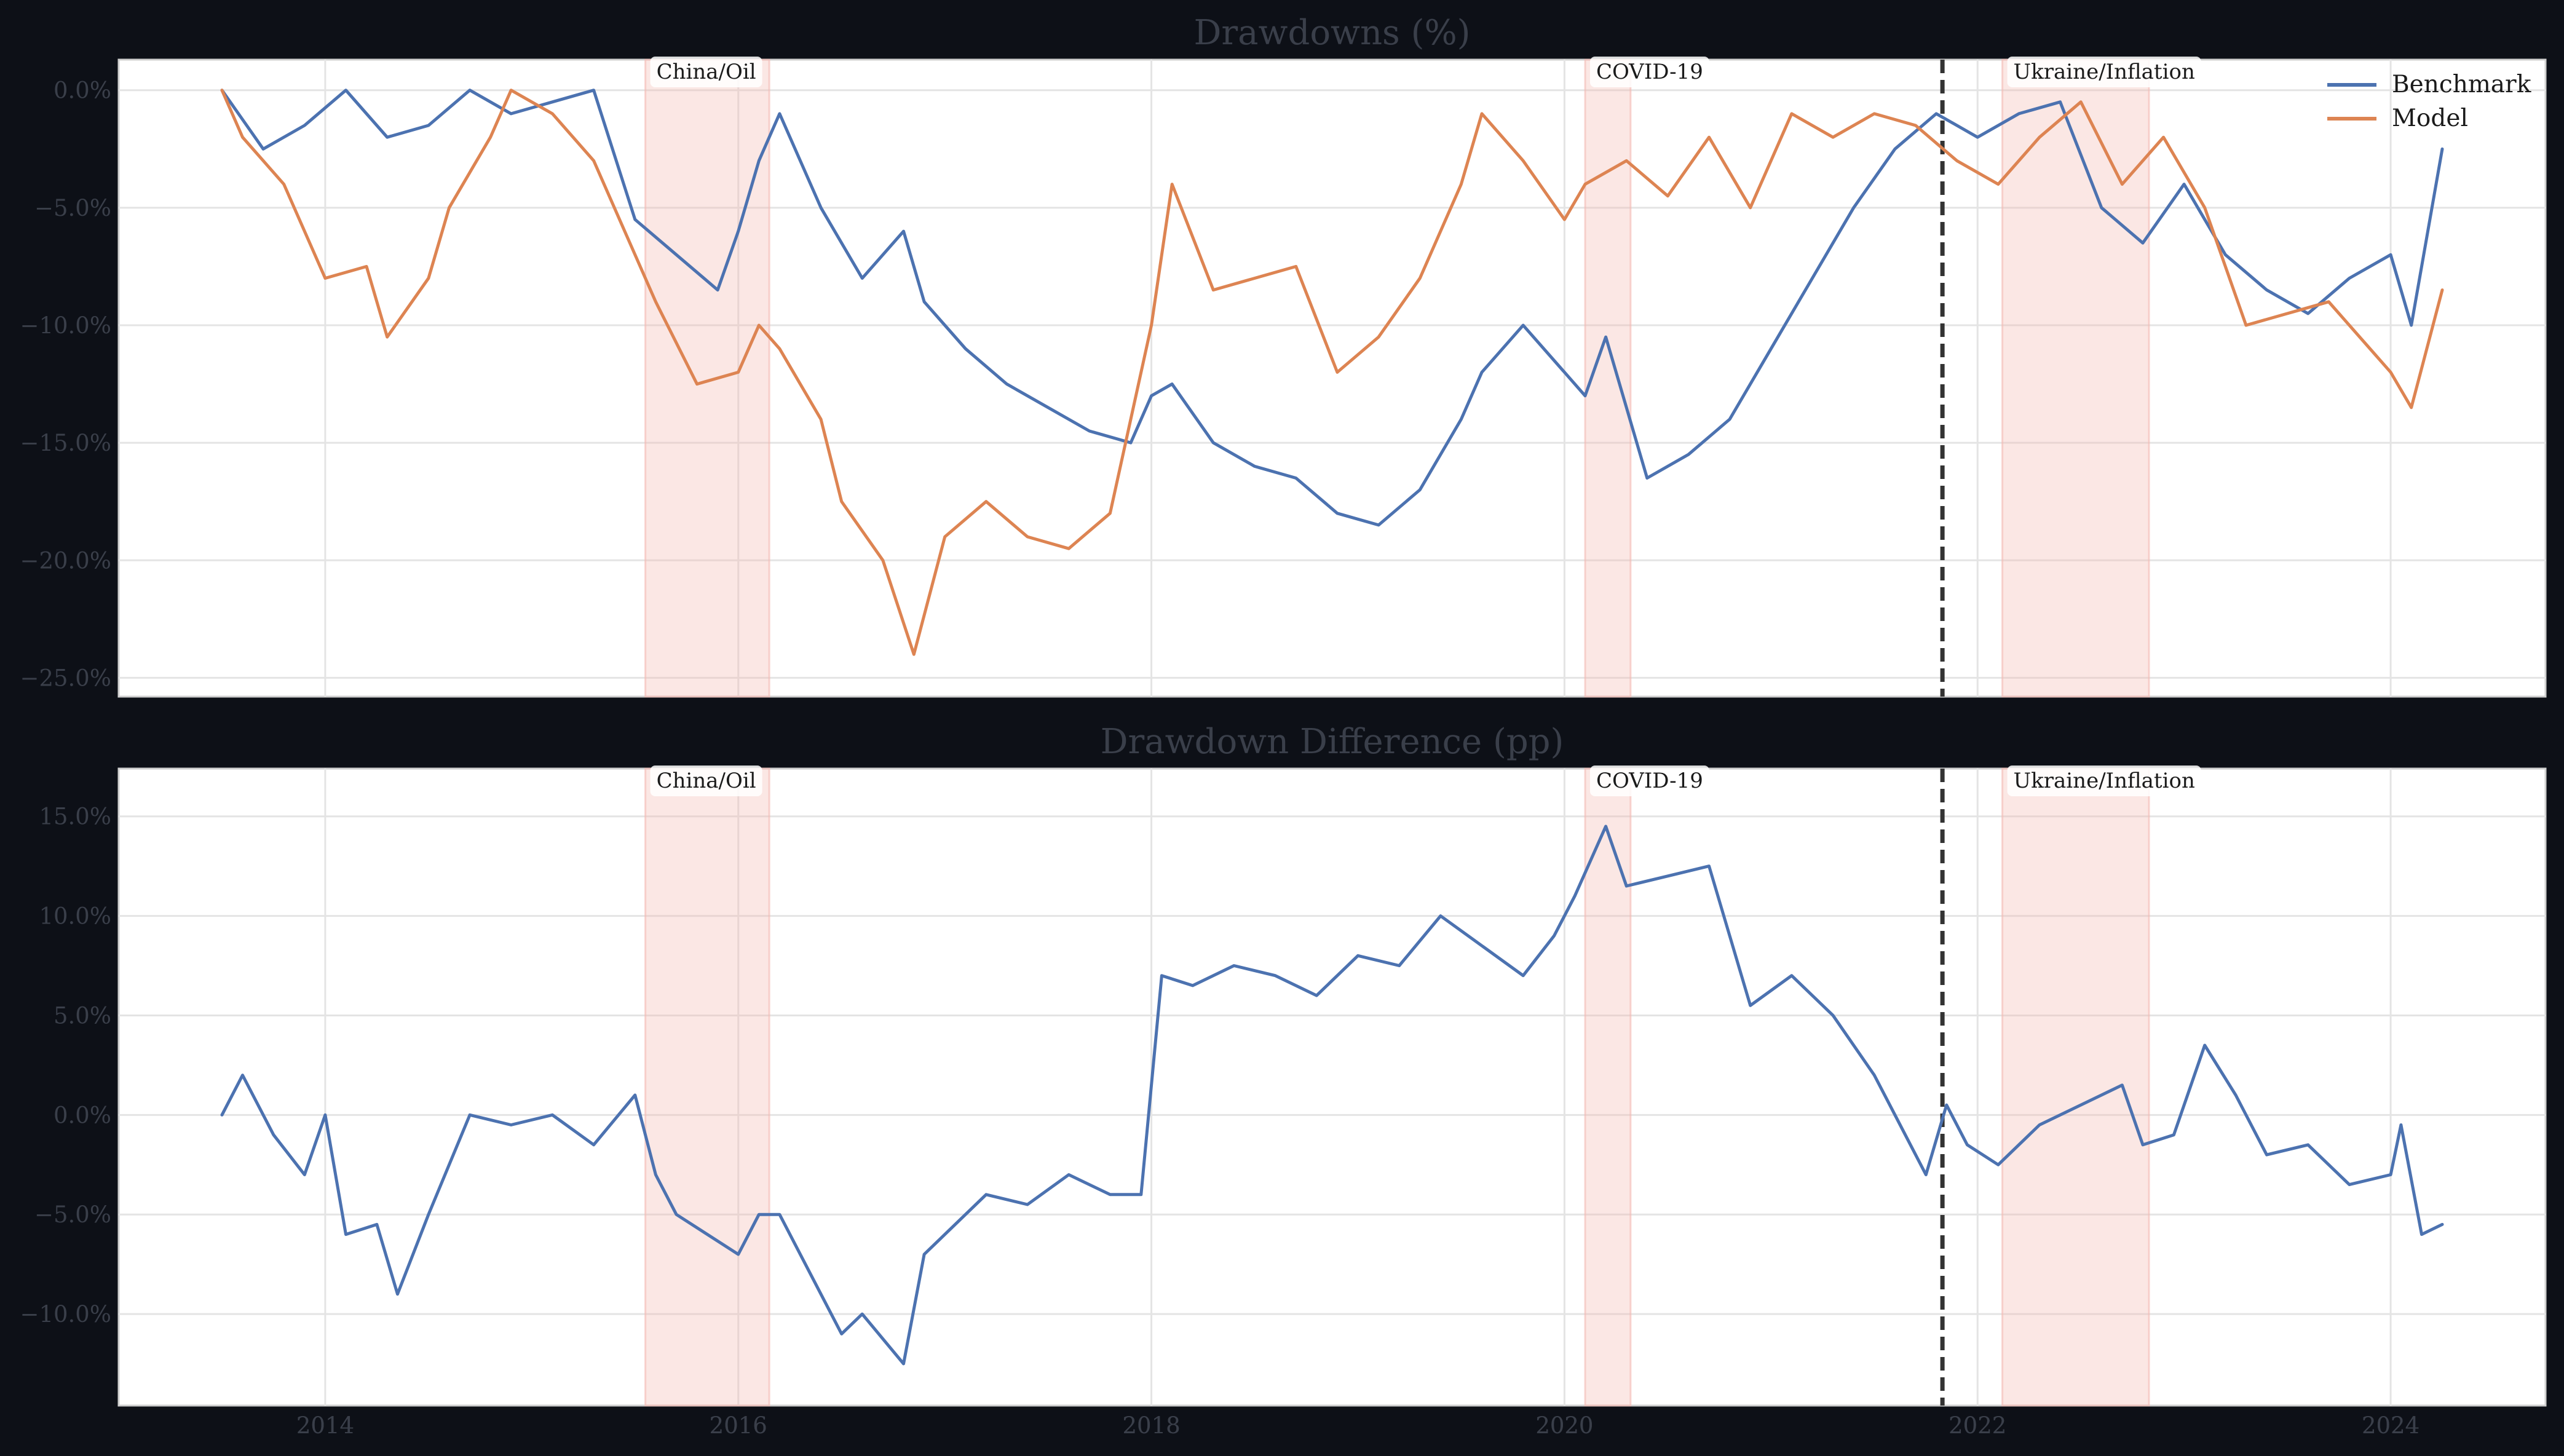  I want to click on y-tick-label: −25.0%, so click(65, 678).